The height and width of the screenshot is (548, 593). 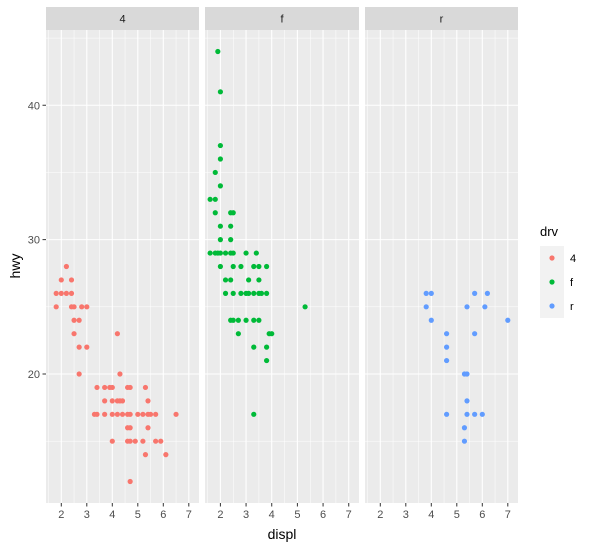 What do you see at coordinates (122, 18) in the screenshot?
I see `panel-4-strip` at bounding box center [122, 18].